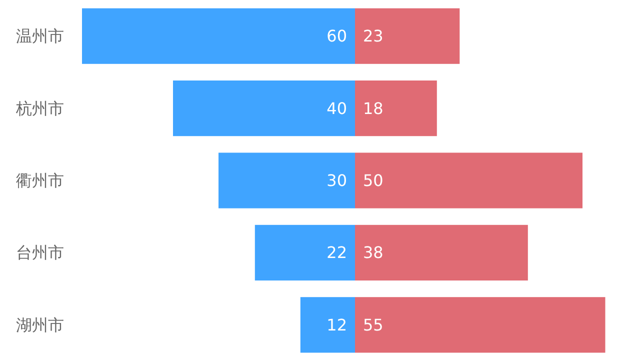  What do you see at coordinates (39, 108) in the screenshot?
I see `y-tick-label: 杭州市` at bounding box center [39, 108].